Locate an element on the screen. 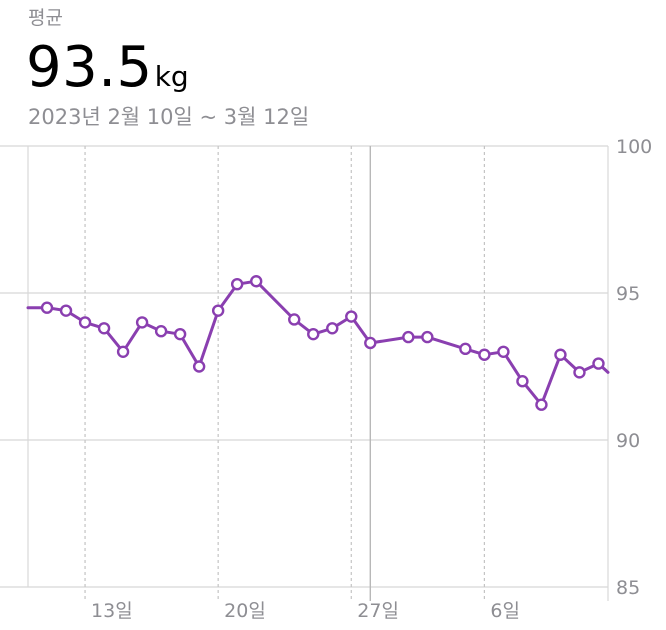 The image size is (666, 630). average-number: 93.5 is located at coordinates (89, 67).